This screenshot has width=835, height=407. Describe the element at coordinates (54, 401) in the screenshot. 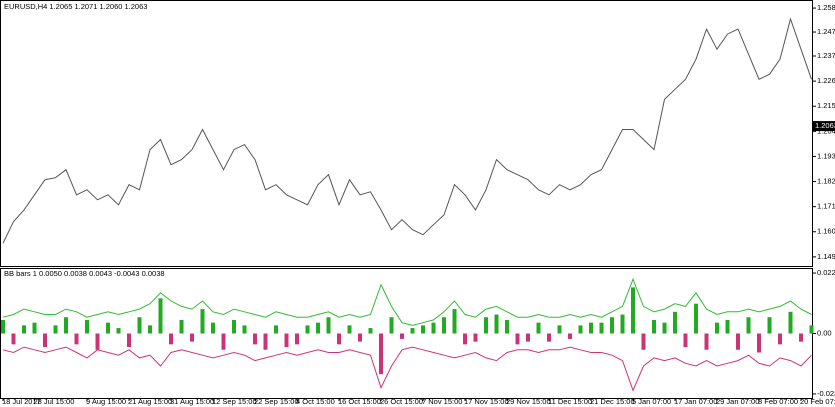

I see `x-tick-label: 28 Jul 15:00` at that location.